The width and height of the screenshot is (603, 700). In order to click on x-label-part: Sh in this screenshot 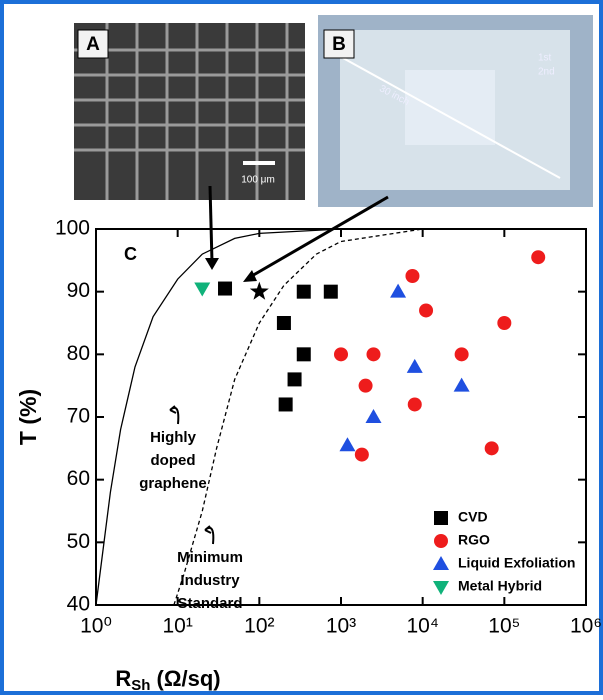, I will do `click(140, 685)`.